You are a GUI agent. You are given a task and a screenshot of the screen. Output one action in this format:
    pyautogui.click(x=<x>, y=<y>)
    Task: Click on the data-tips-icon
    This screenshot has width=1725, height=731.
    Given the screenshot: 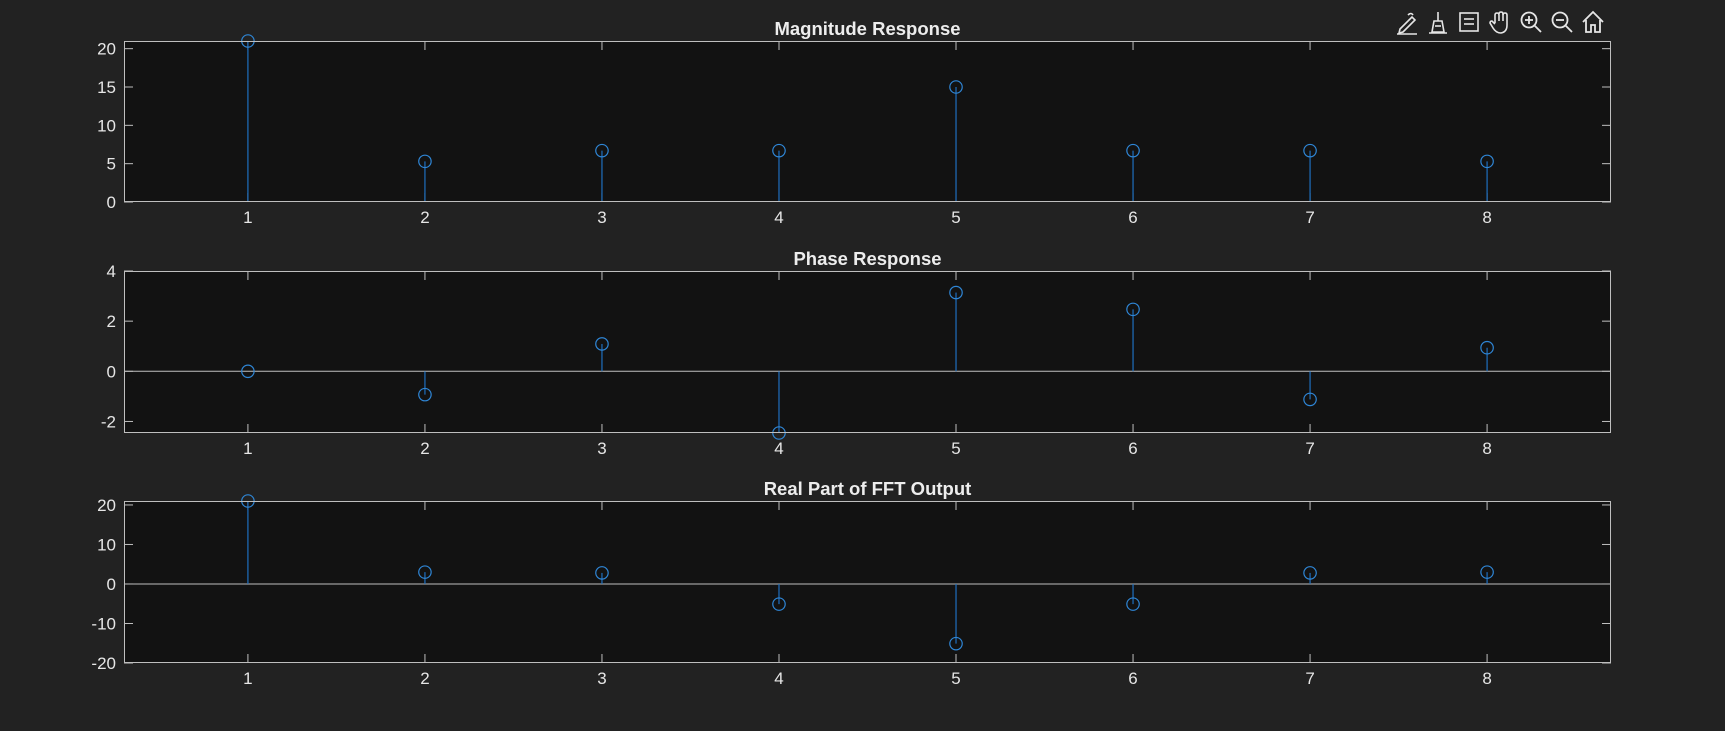 What is the action you would take?
    pyautogui.click(x=1469, y=24)
    